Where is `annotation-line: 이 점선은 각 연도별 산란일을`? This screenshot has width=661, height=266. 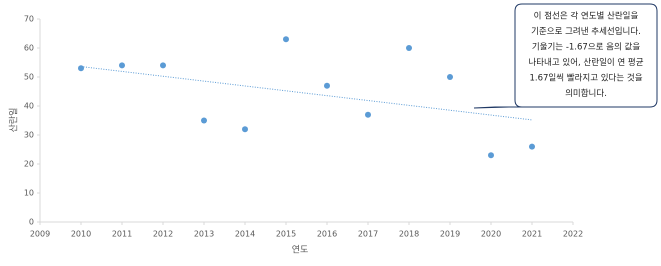 annotation-line: 이 점선은 각 연도별 산란일을 is located at coordinates (586, 16).